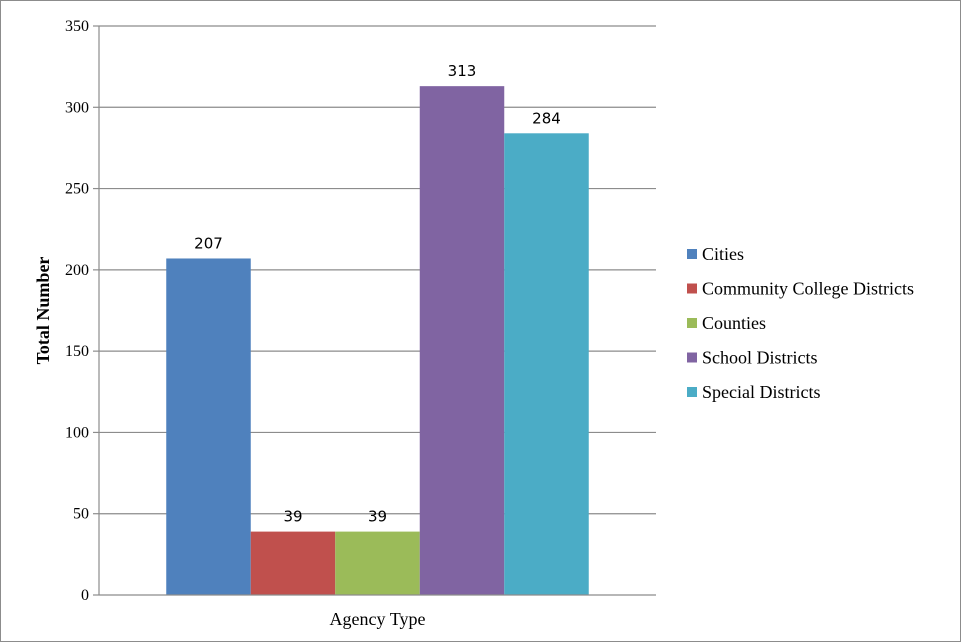 The image size is (961, 643). I want to click on bar-school-districts, so click(462, 340).